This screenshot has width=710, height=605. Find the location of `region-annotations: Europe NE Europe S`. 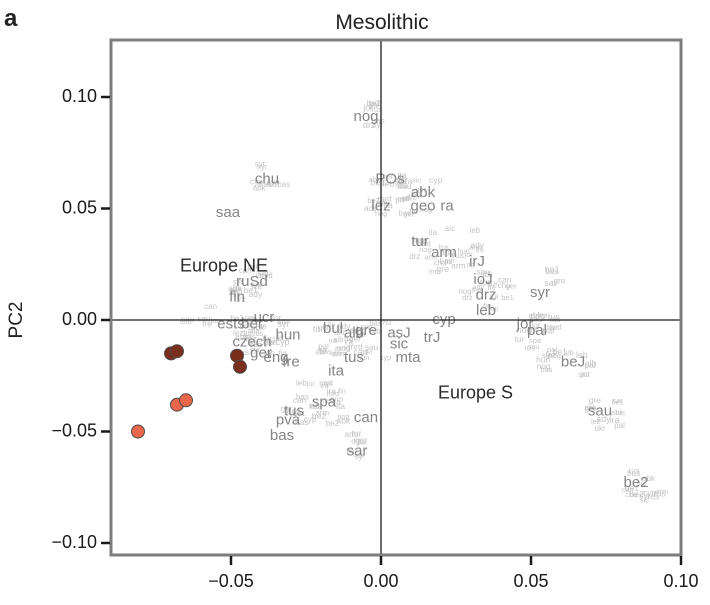

region-annotations: Europe NE Europe S is located at coordinates (346, 328).